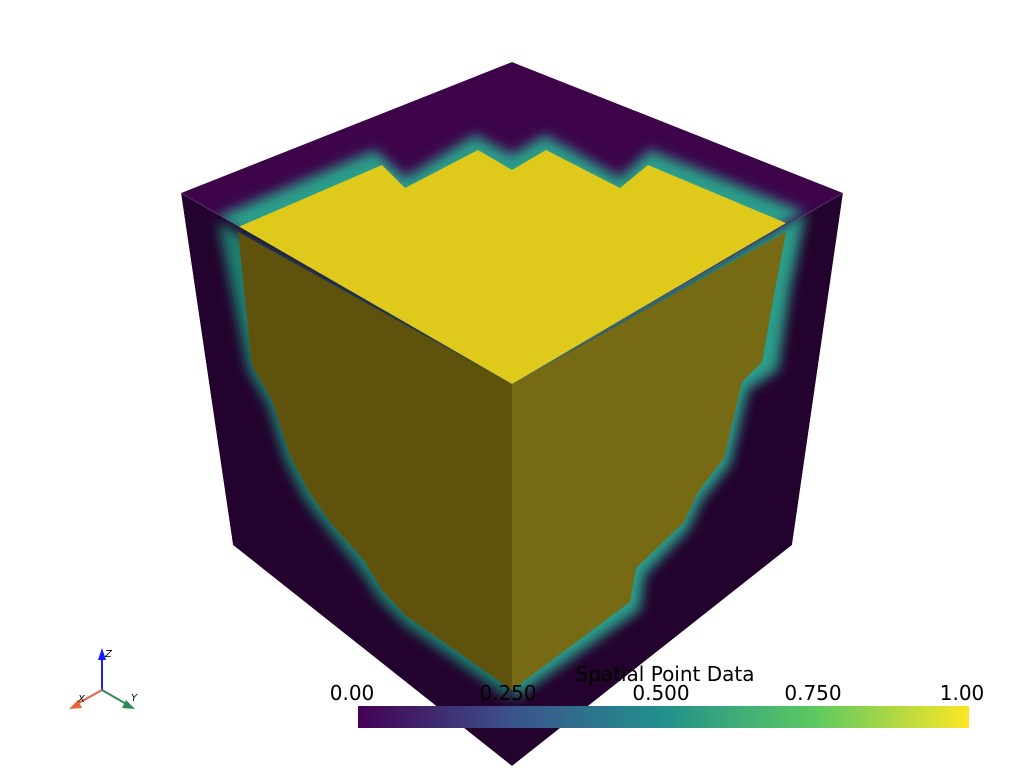 This screenshot has height=773, width=1024. Describe the element at coordinates (665, 674) in the screenshot. I see `scalar-bar-title: Spatial Point Data` at that location.